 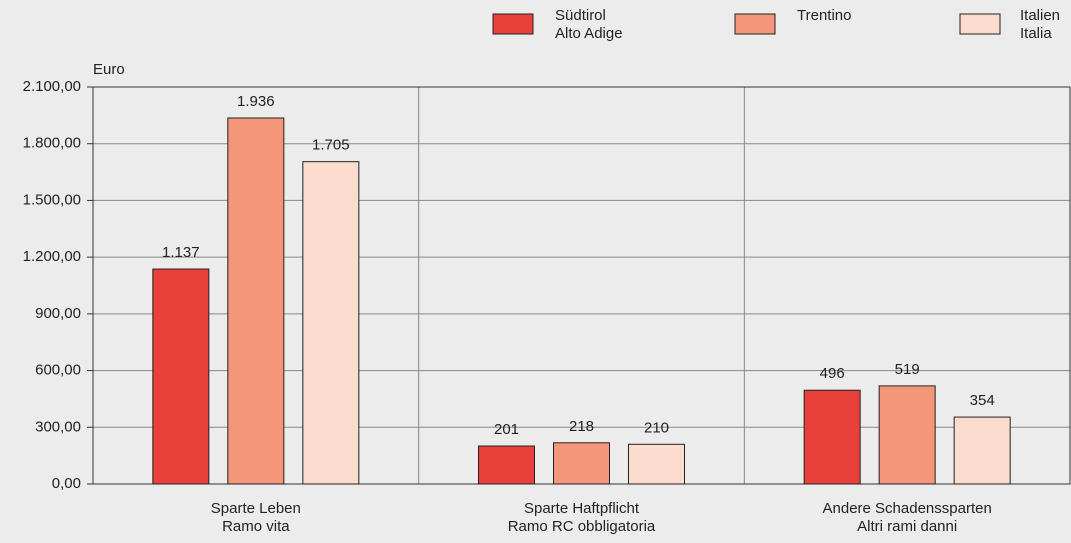 What do you see at coordinates (109, 69) in the screenshot?
I see `y-axis-label: Euro` at bounding box center [109, 69].